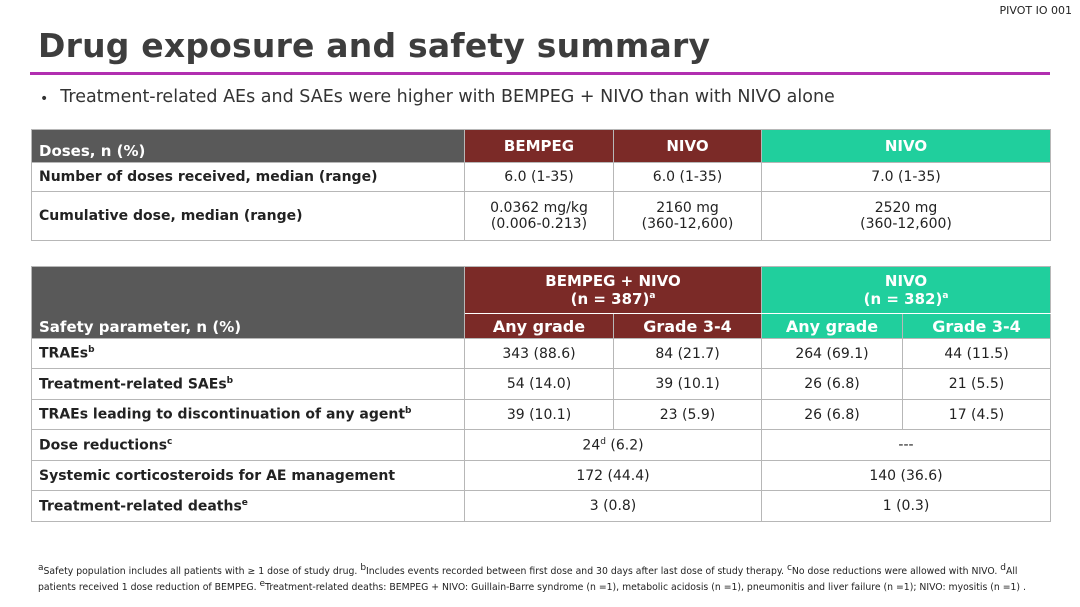  I want to click on cell-value: 343 (88.6), so click(539, 353).